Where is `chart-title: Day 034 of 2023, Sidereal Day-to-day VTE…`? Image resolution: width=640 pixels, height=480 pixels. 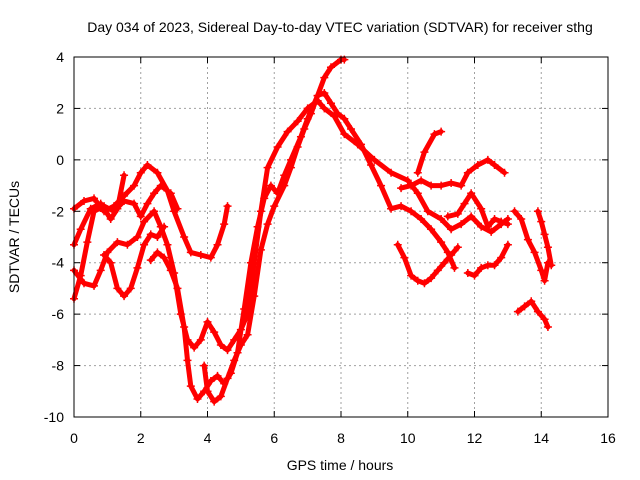
chart-title: Day 034 of 2023, Sidereal Day-to-day VTE… is located at coordinates (340, 27).